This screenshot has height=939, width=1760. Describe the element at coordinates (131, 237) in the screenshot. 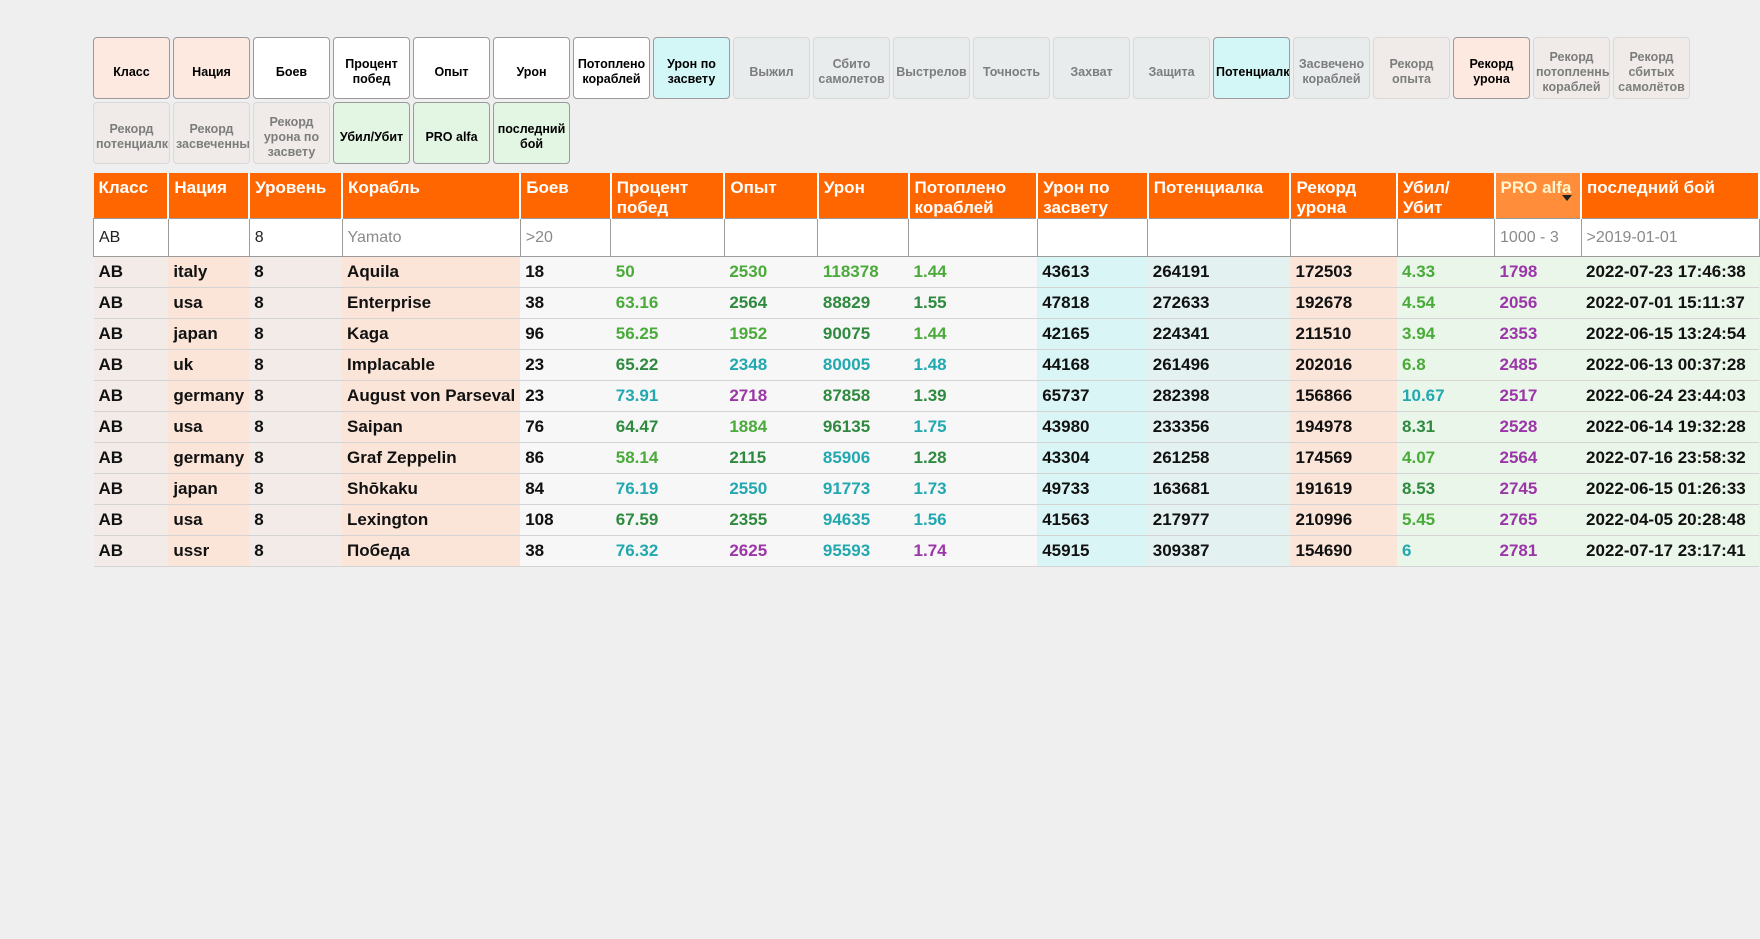

I see `filter-input-cls` at that location.